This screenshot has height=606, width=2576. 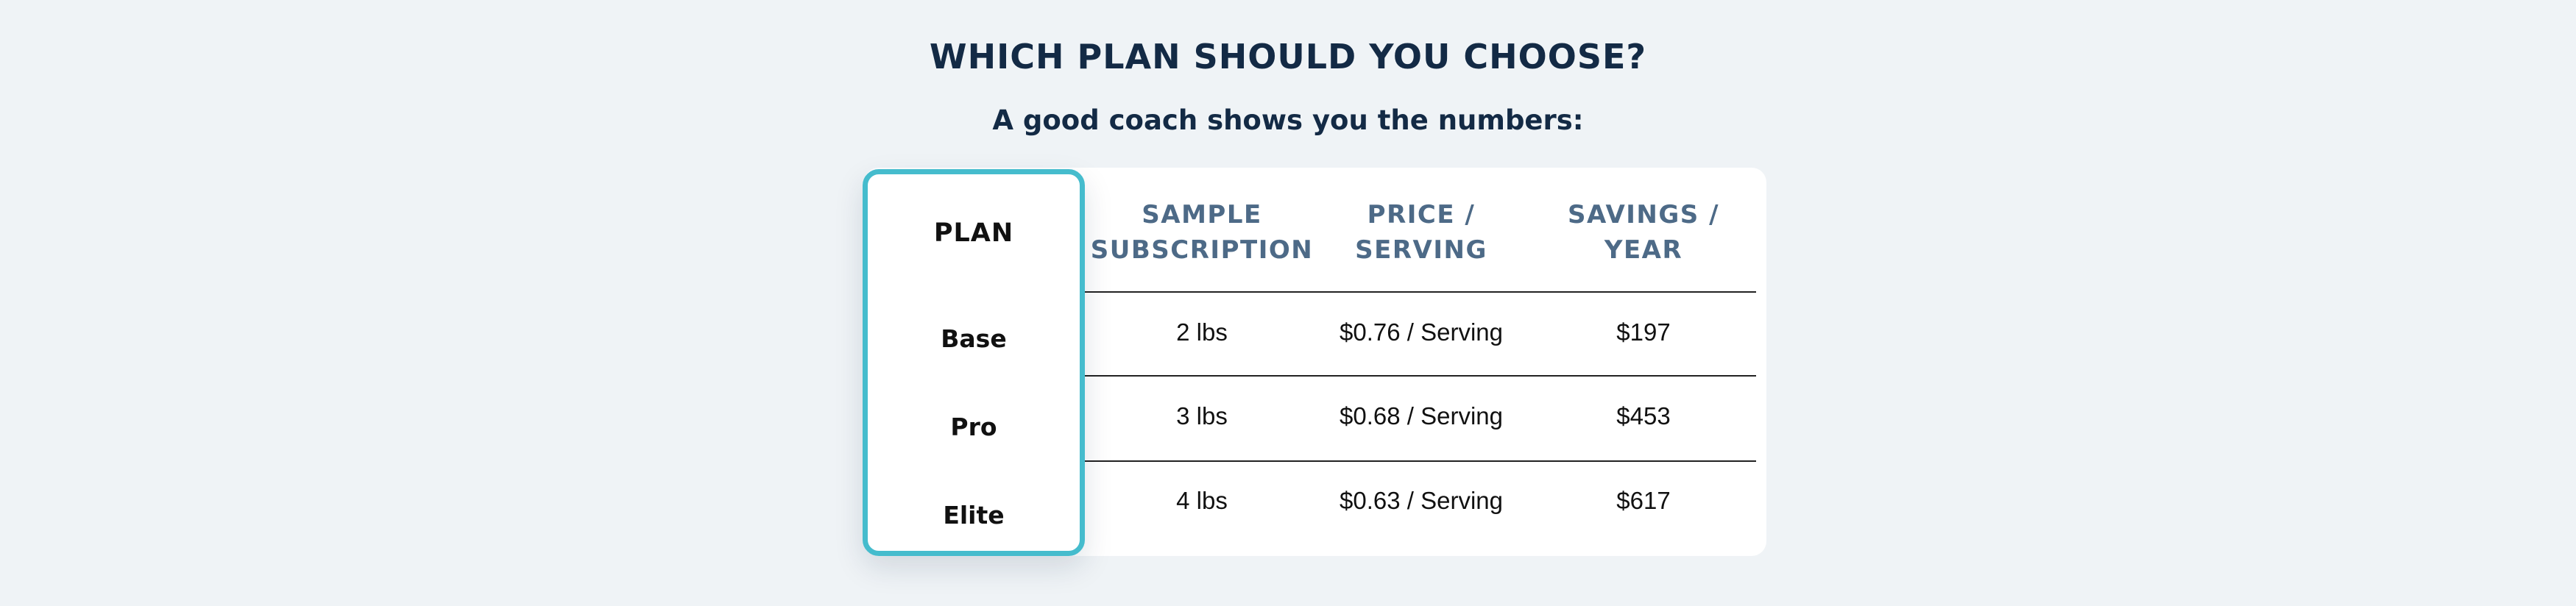 What do you see at coordinates (1202, 500) in the screenshot?
I see `cell-elite-subscription: 4 lbs` at bounding box center [1202, 500].